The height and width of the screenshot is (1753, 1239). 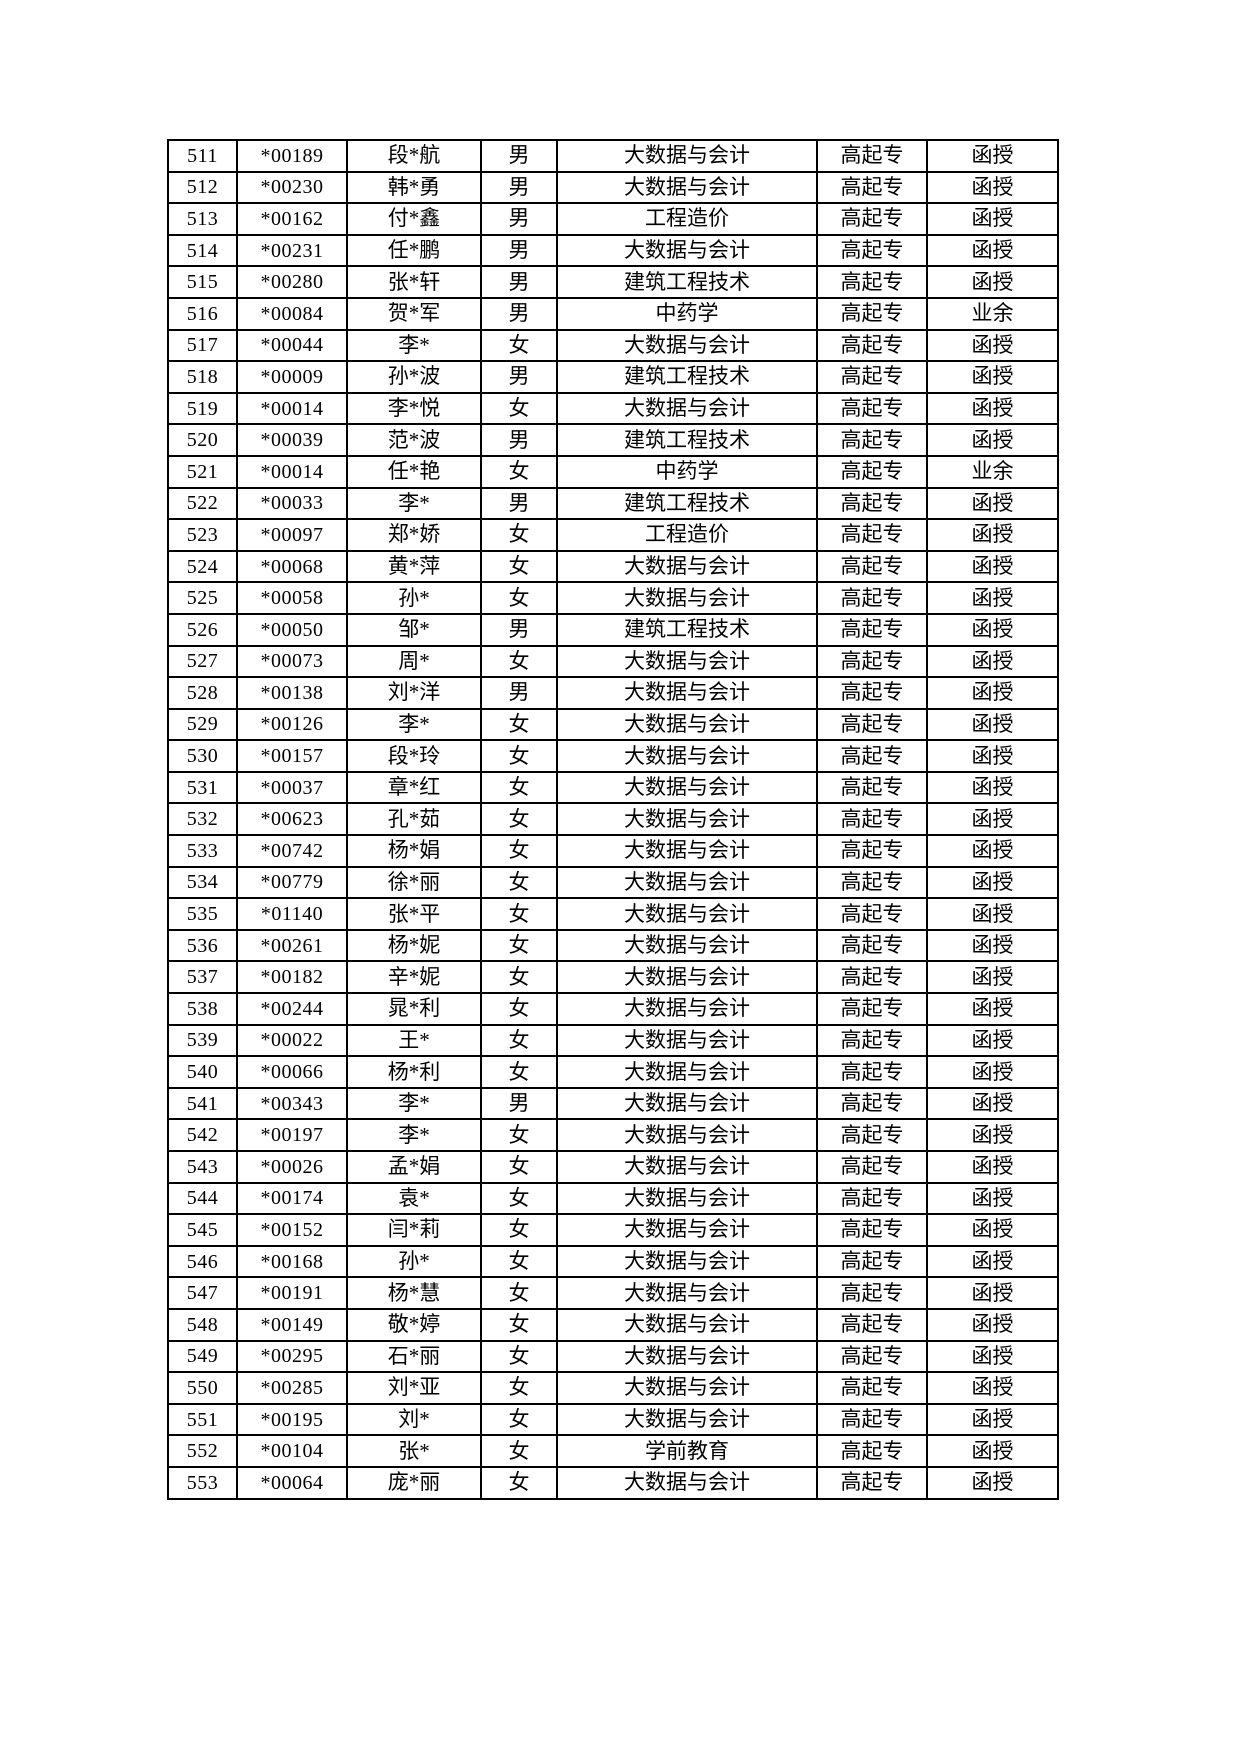 I want to click on name-cell: 孙*, so click(x=414, y=1261).